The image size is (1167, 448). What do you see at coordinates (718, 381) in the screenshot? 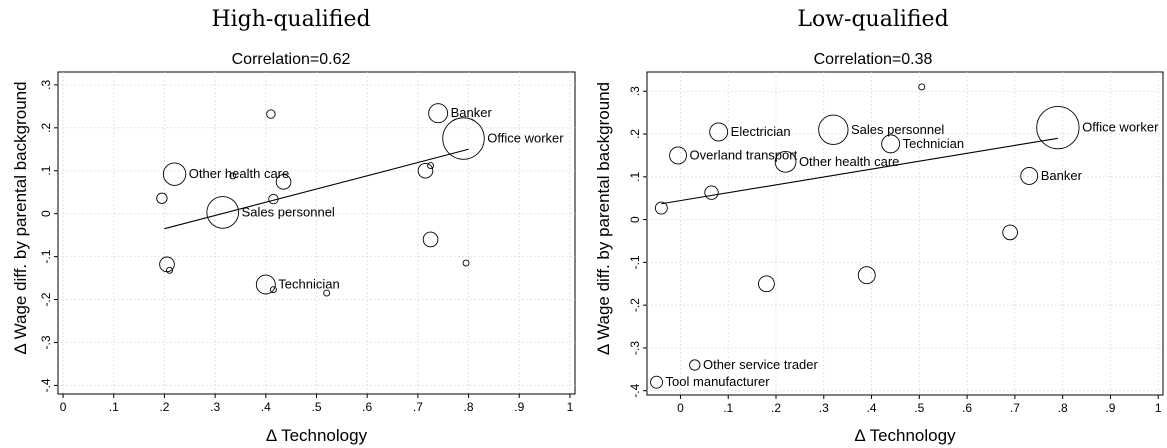
I see `data-point-label: Tool manufacturer` at bounding box center [718, 381].